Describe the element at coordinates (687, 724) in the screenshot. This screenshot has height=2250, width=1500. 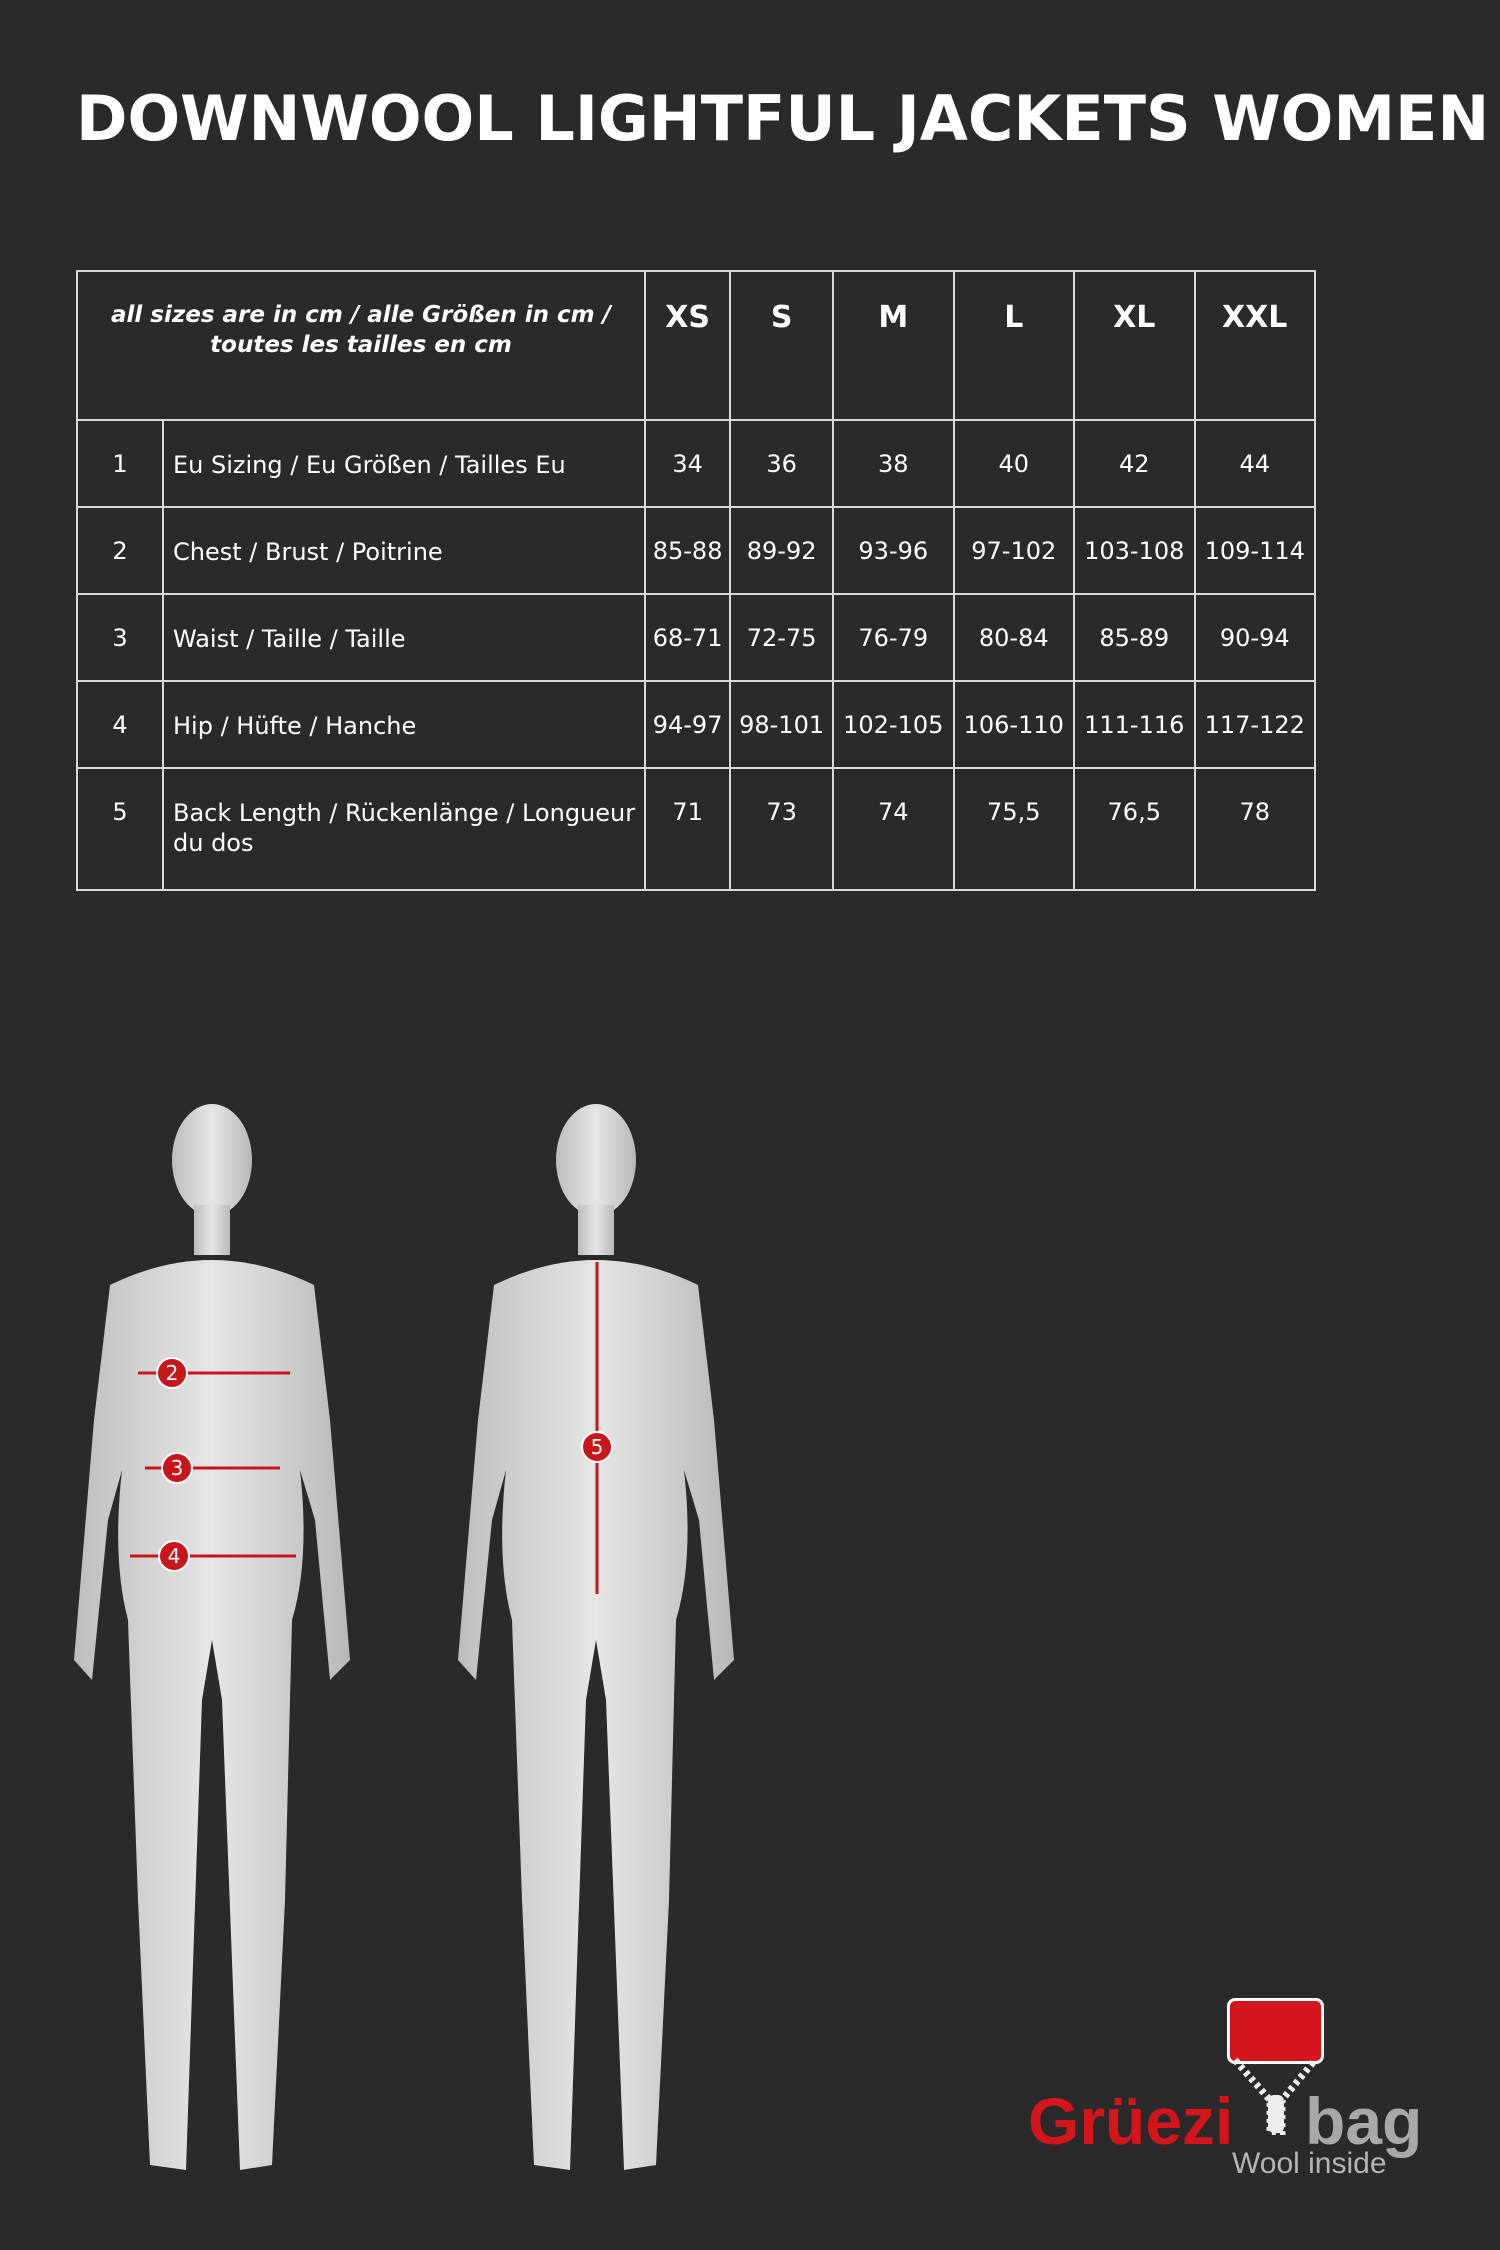
I see `size-value: 94-97` at that location.